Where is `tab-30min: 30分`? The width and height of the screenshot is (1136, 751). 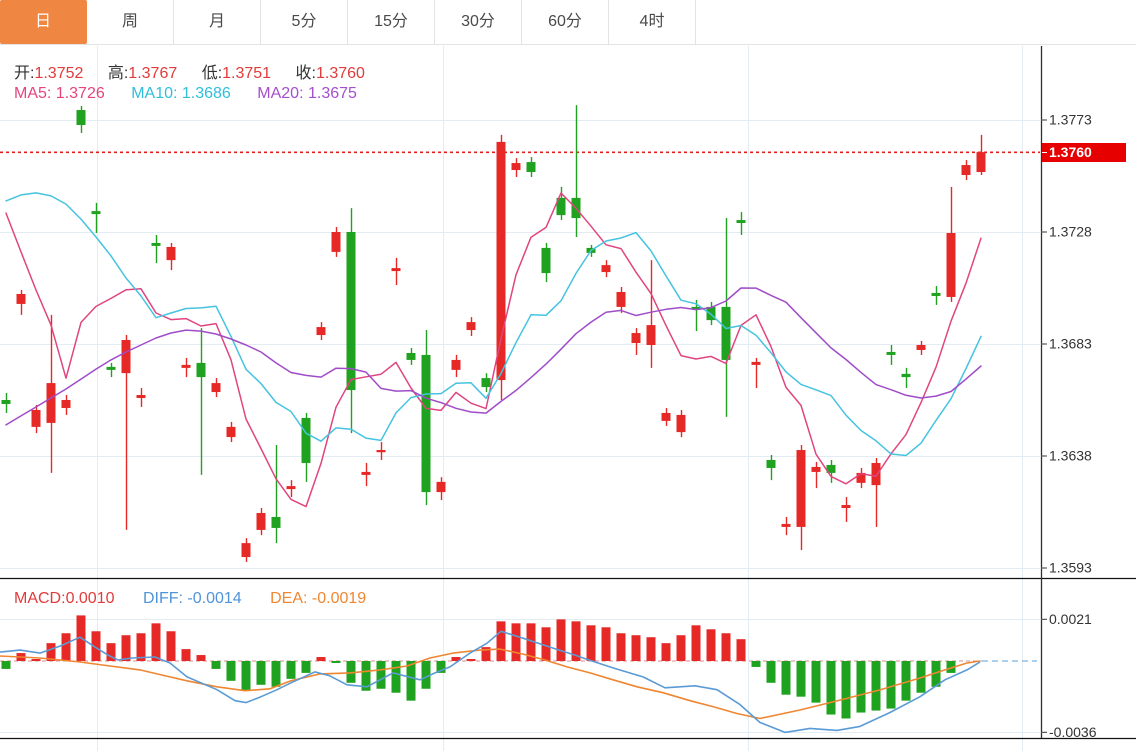 tab-30min: 30分 is located at coordinates (478, 22).